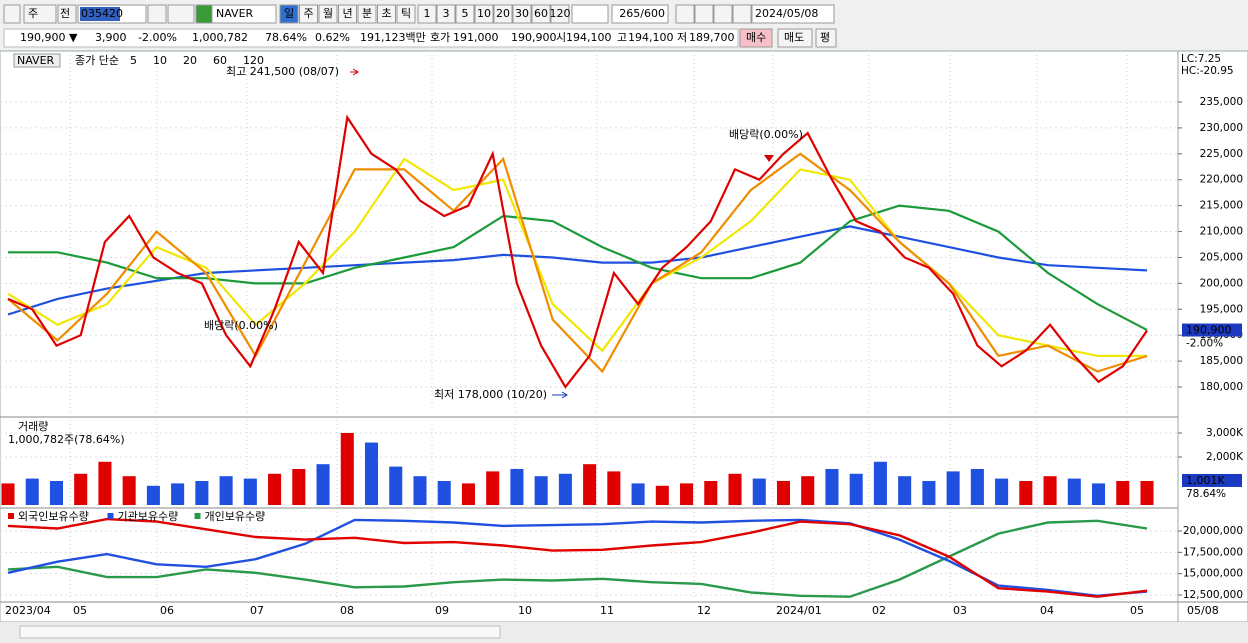 The image size is (1248, 643). Describe the element at coordinates (1213, 574) in the screenshot. I see `y-tick-label: 15,000,000` at that location.